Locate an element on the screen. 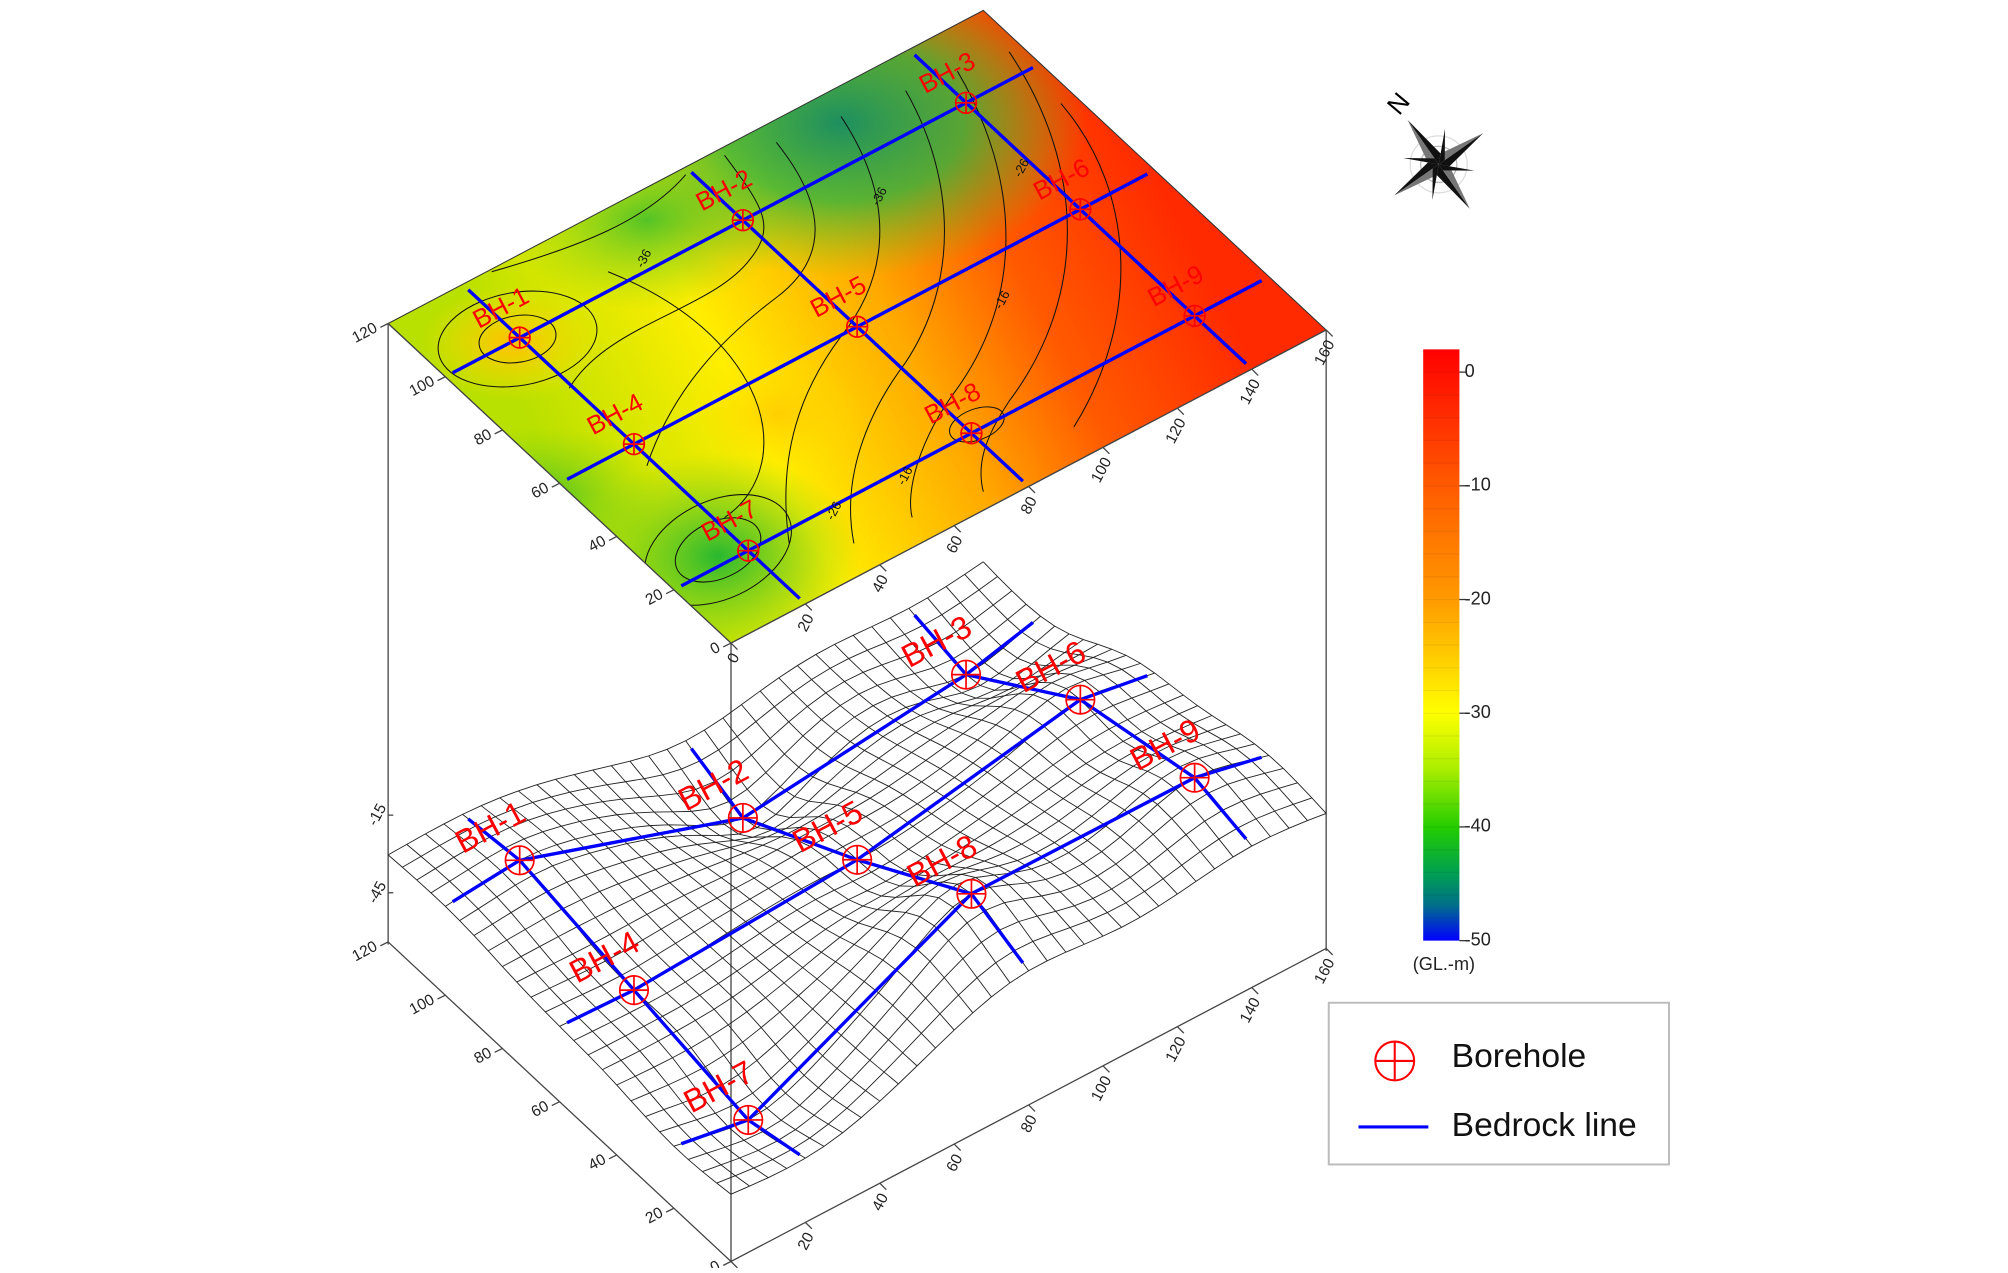 The height and width of the screenshot is (1273, 2008). legend: Borehole Bedrock line is located at coordinates (1498, 1083).